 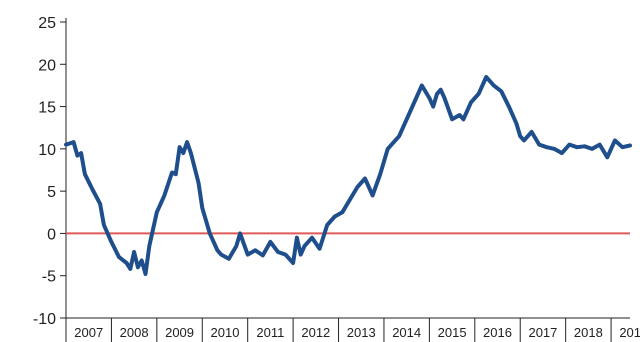 I want to click on x-year-label: 2011, so click(x=270, y=332).